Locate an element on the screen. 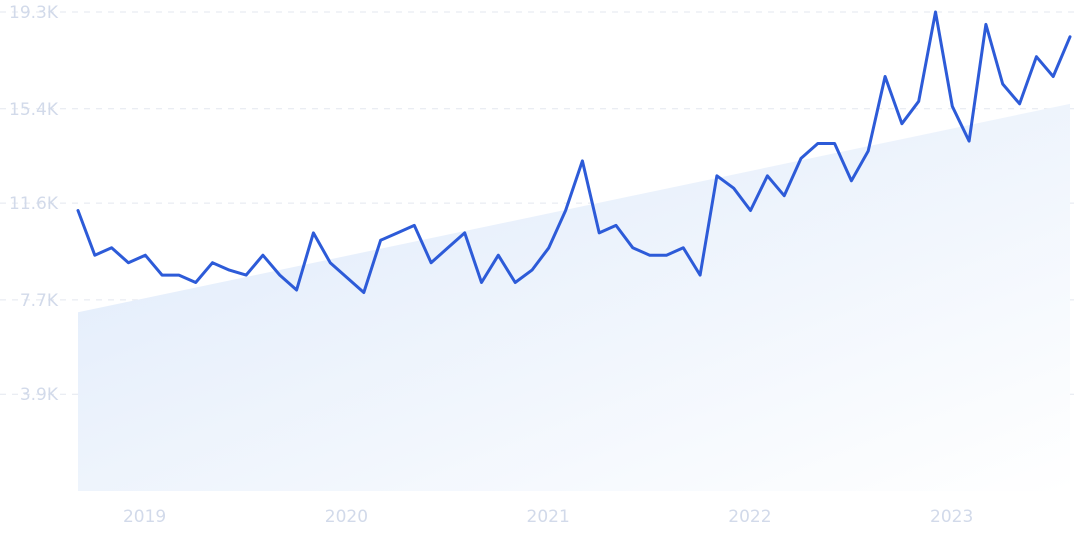  x-axis-tick-labels: 2019 2020 2021 2022 2023 is located at coordinates (548, 517).